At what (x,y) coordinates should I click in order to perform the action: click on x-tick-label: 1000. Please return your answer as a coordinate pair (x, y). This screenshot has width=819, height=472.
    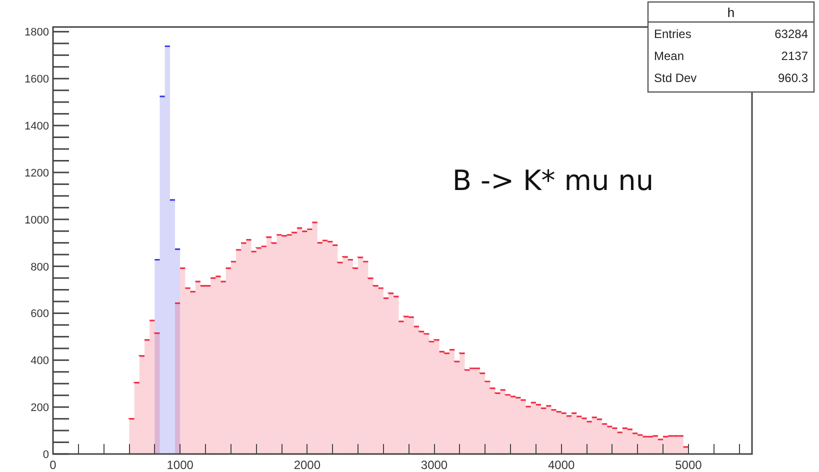
    Looking at the image, I should click on (180, 465).